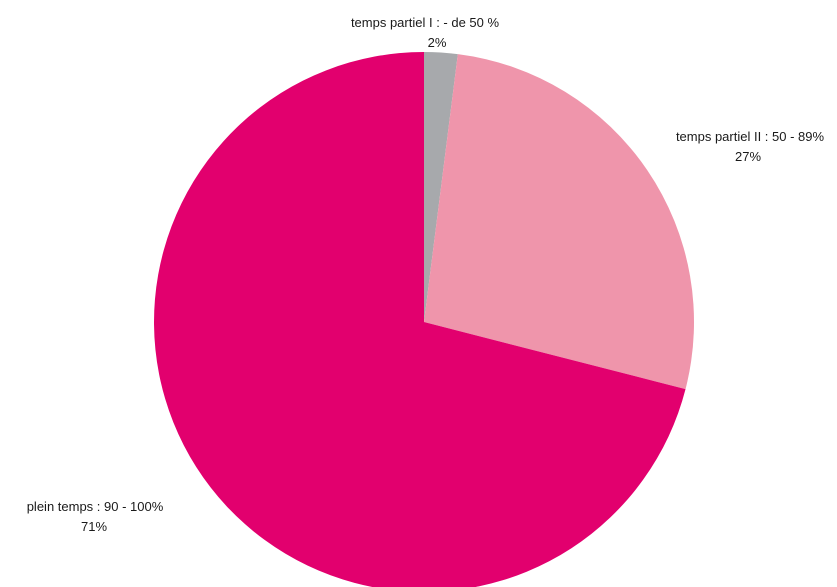 This screenshot has width=837, height=587. Describe the element at coordinates (748, 156) in the screenshot. I see `slice-value-temps-partiel-2: 27%` at that location.